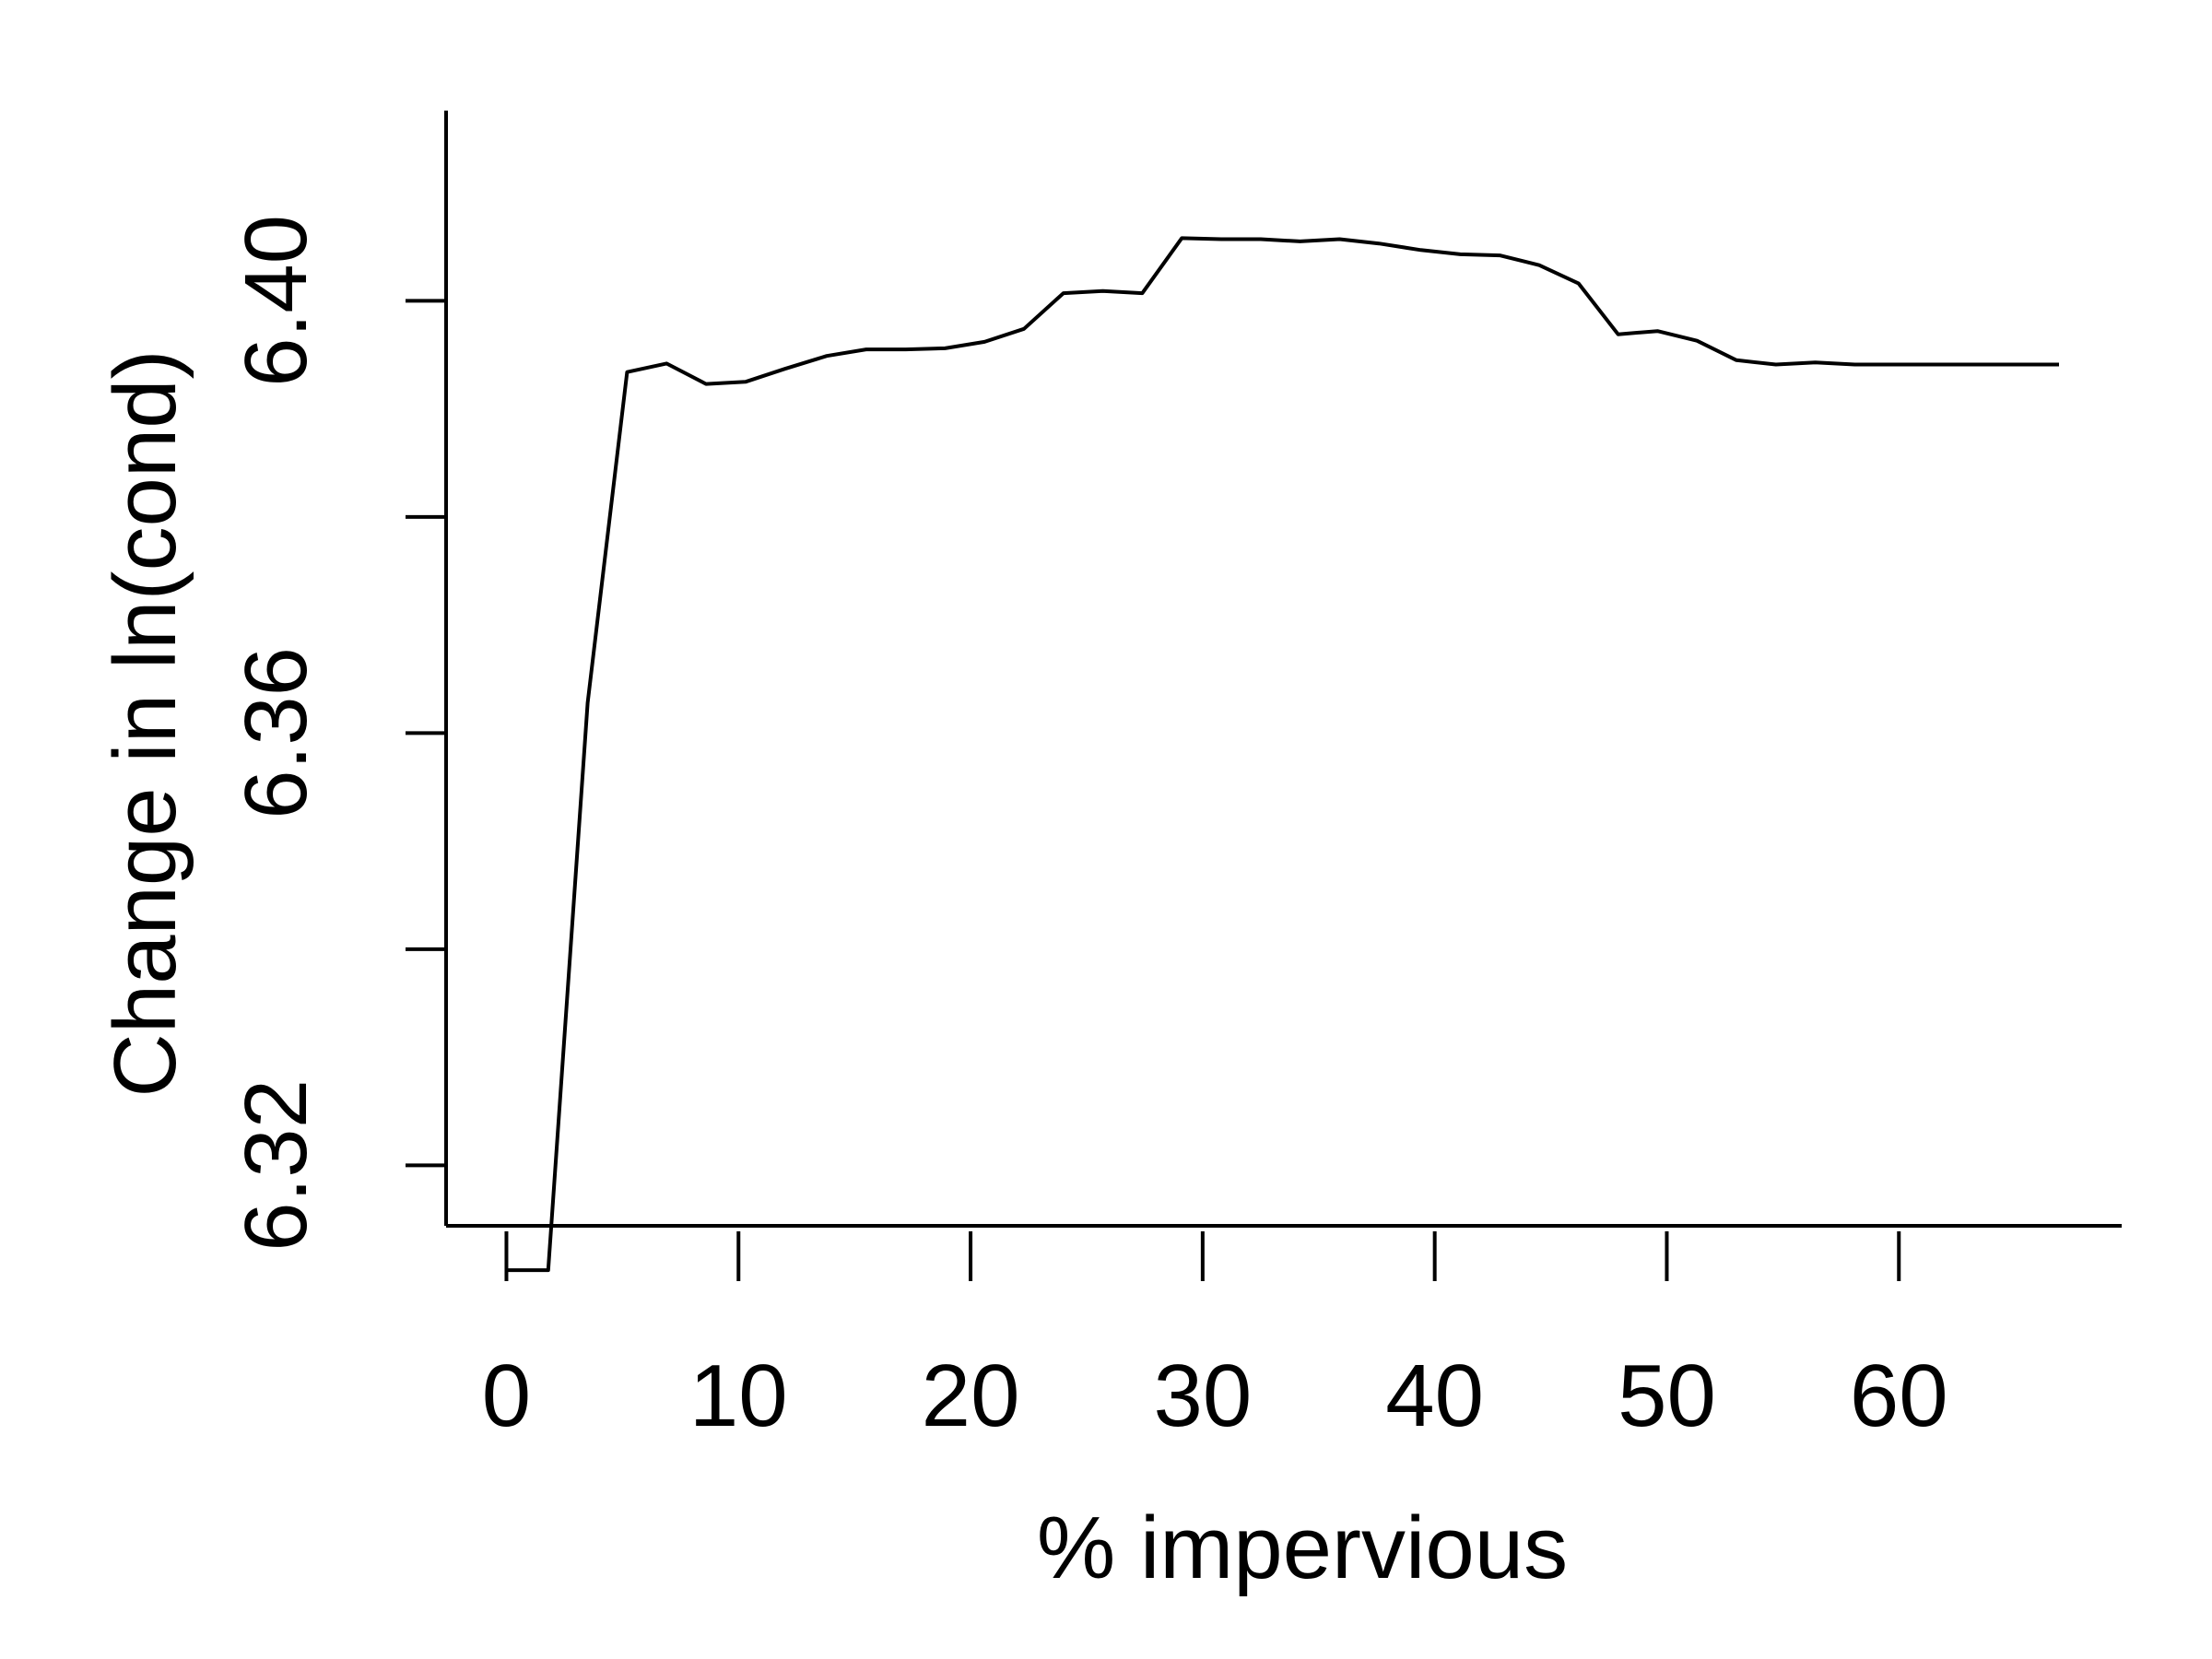  I want to click on x-tick-label: 40, so click(1434, 1396).